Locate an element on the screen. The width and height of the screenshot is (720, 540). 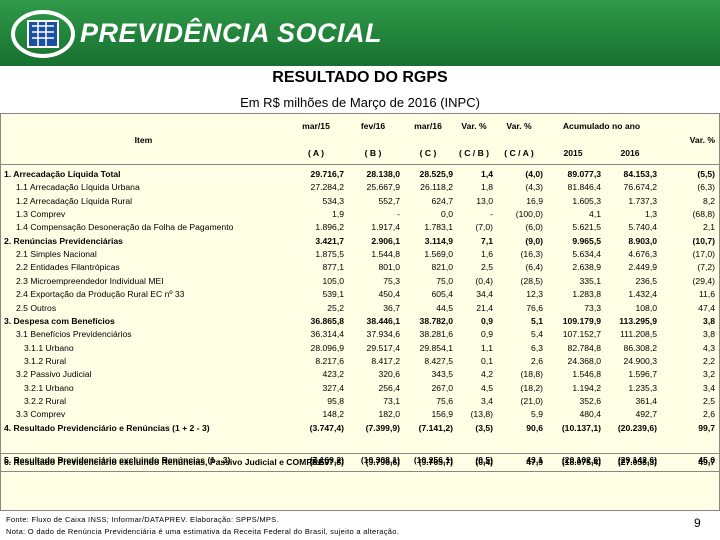
cell: 4,3 is located at coordinates (709, 347).